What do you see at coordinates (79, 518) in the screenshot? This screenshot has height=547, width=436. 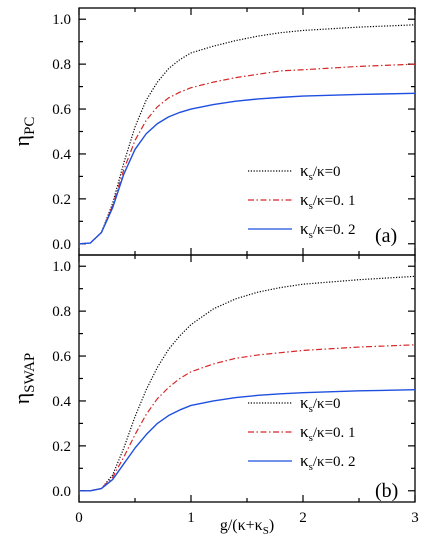 I see `x-tick-label: 0` at bounding box center [79, 518].